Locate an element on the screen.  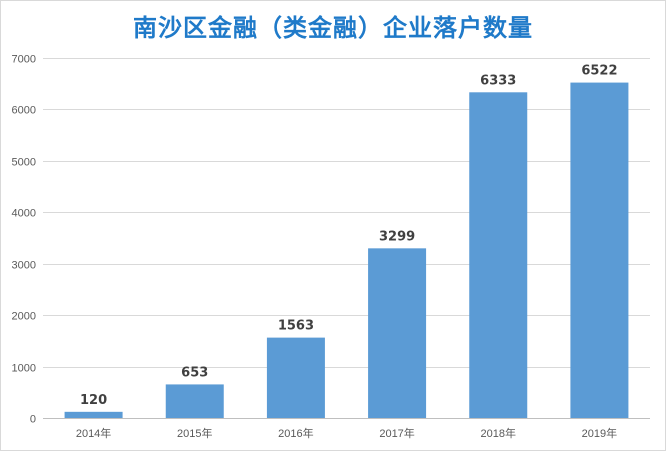
y-axis: 0 1000 2000 3000 4000 5000 6000 7000 is located at coordinates (24, 240).